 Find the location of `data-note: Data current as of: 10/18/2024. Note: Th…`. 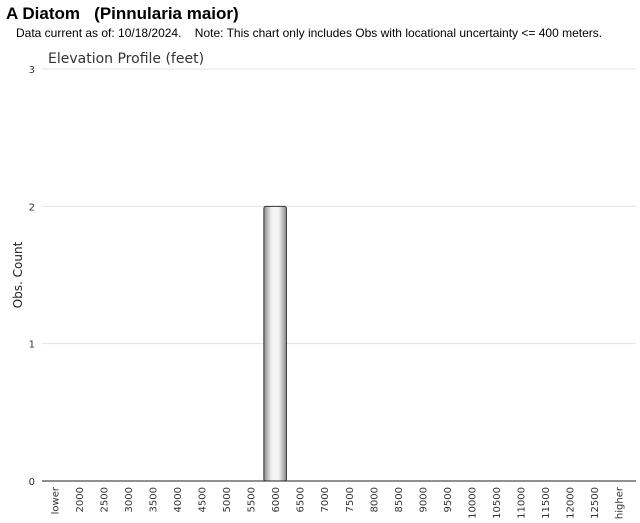

data-note: Data current as of: 10/18/2024. Note: Th… is located at coordinates (309, 33).